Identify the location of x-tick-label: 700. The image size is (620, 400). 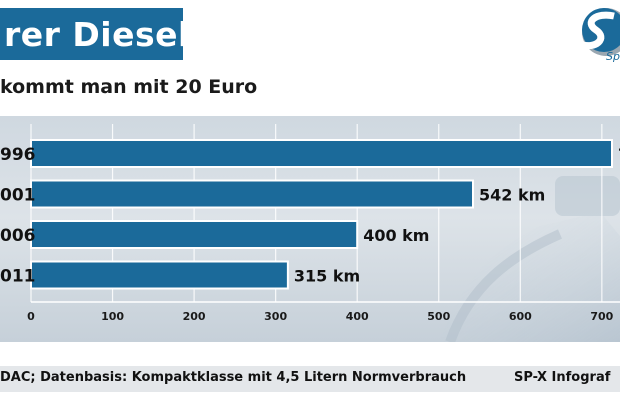
(601, 316).